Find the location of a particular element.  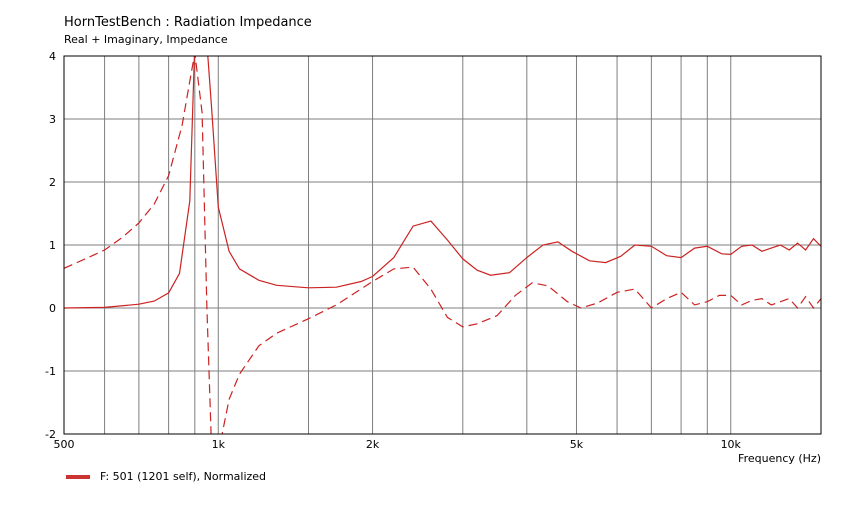

x-tick-label: 2k is located at coordinates (373, 444).